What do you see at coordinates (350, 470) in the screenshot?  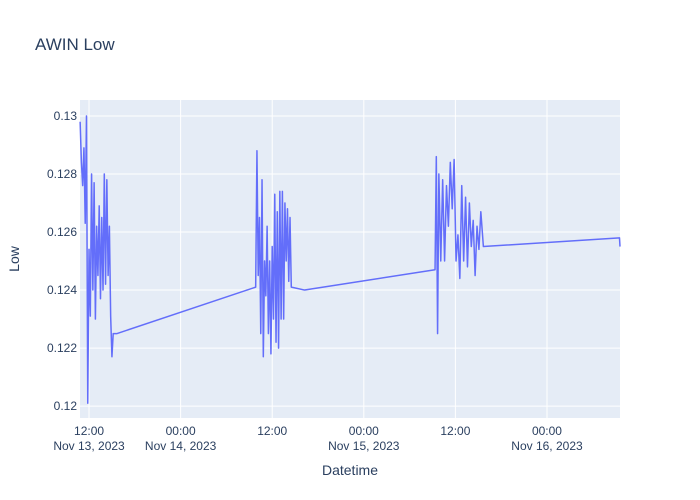 I see `x-axis-title: Datetime` at bounding box center [350, 470].